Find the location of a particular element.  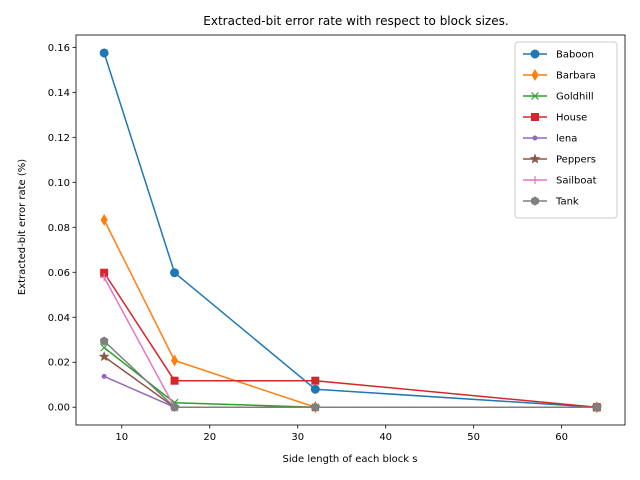

data-point-peppers is located at coordinates (104, 356).